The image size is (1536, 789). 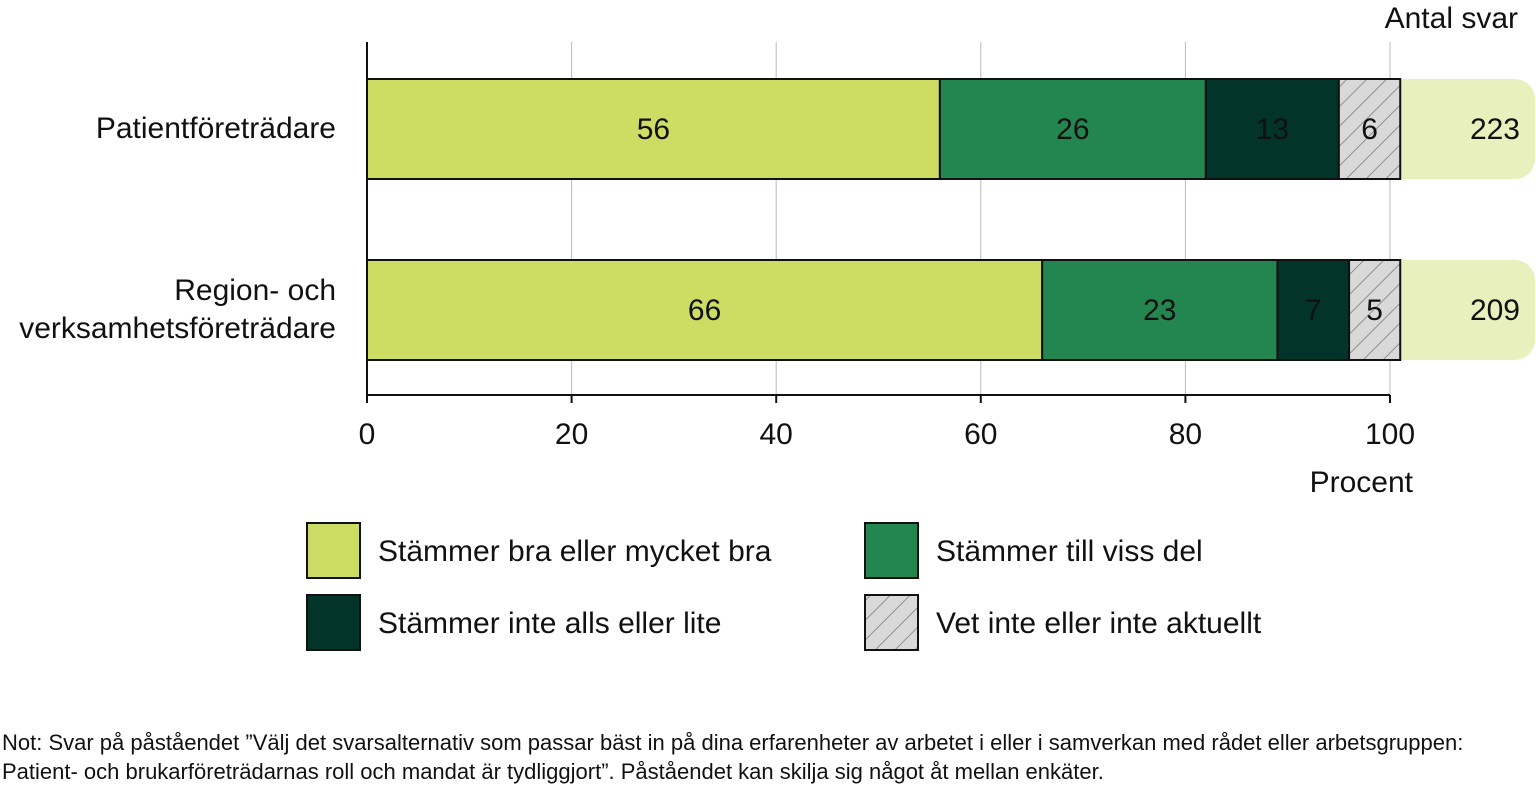 What do you see at coordinates (1099, 623) in the screenshot?
I see `legend-label: Vet inte eller inte aktuellt` at bounding box center [1099, 623].